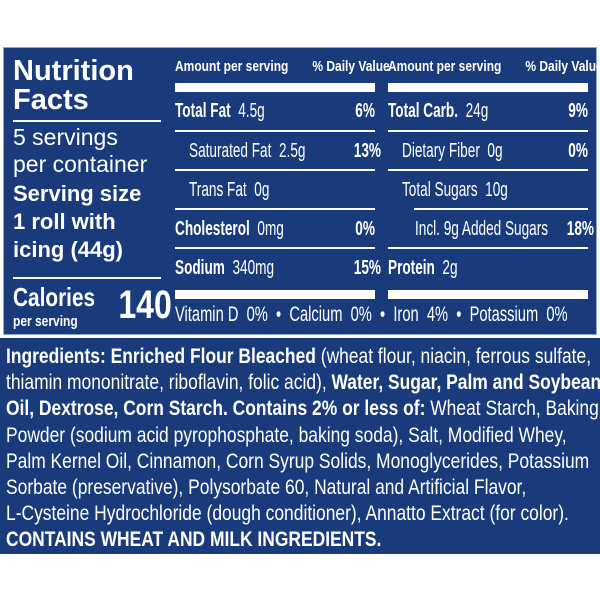 This screenshot has width=600, height=600. Describe the element at coordinates (145, 305) in the screenshot. I see `calories-value: 140` at that location.